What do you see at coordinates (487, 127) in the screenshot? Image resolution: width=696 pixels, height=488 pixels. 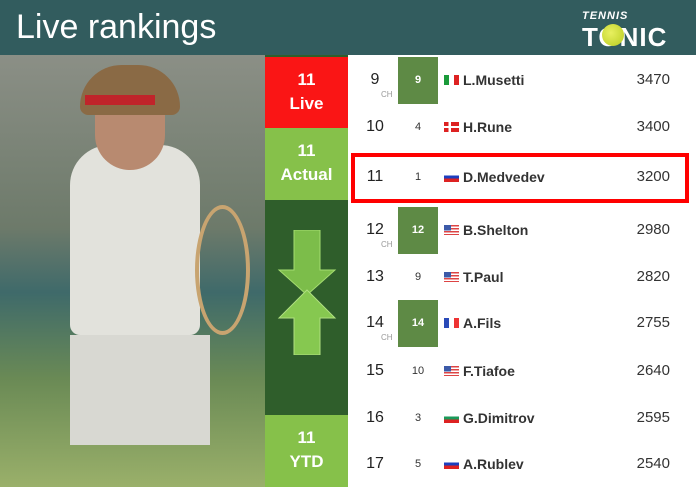 I see `player-name: H.Rune` at bounding box center [487, 127].